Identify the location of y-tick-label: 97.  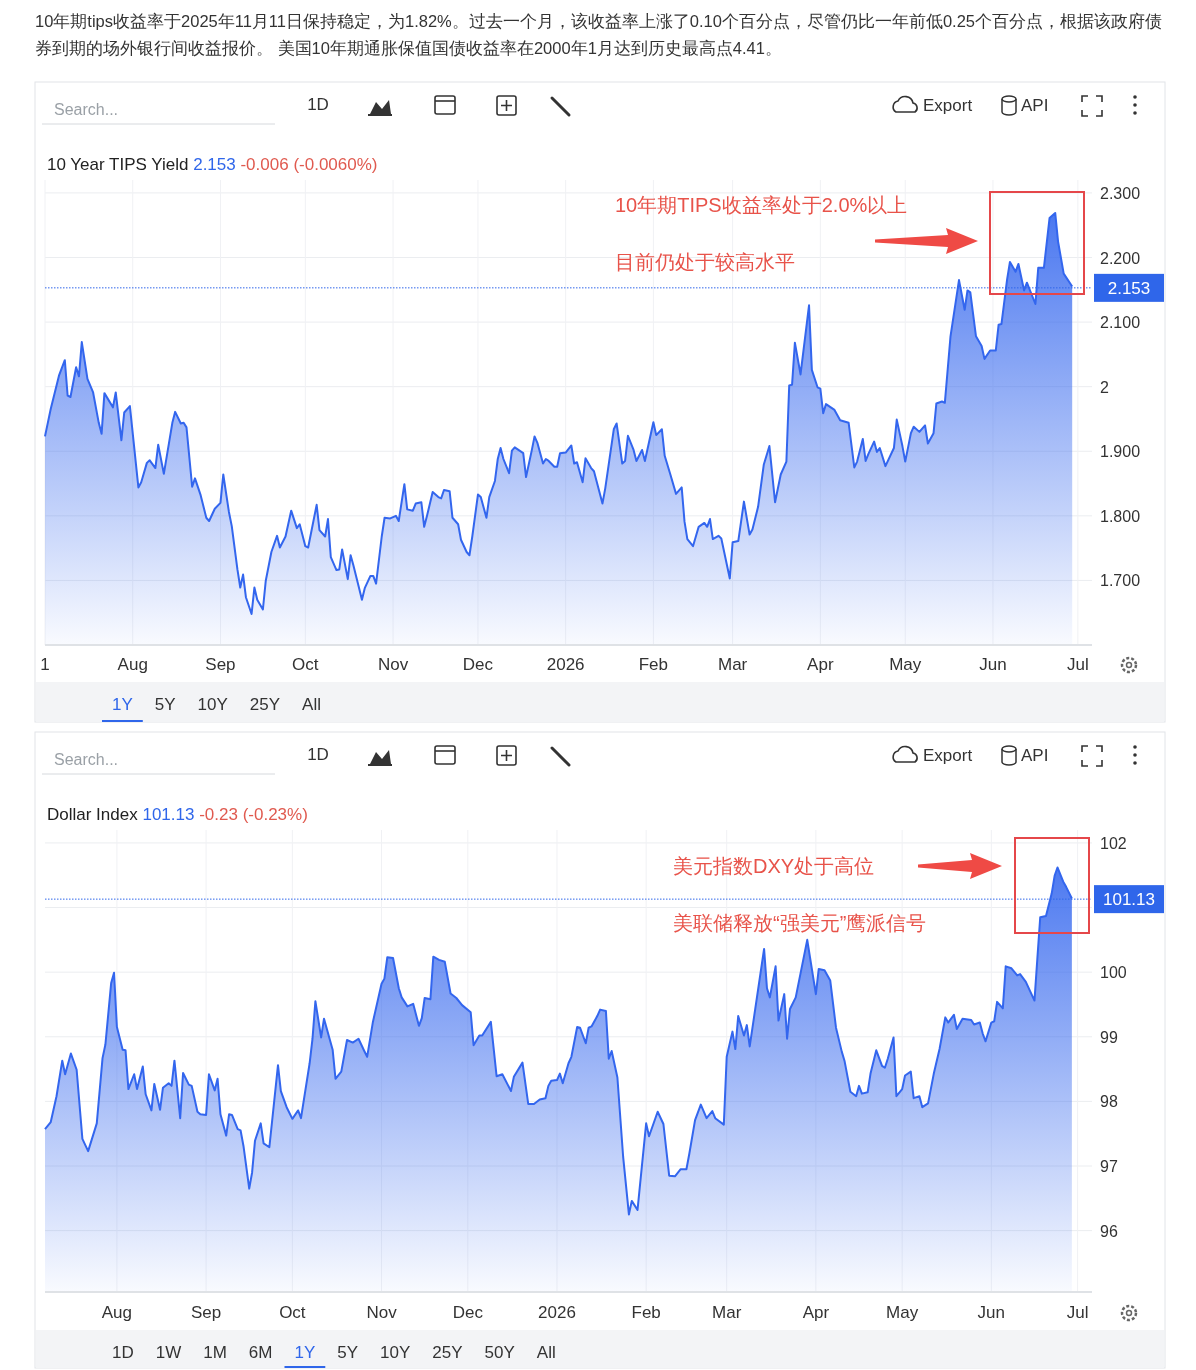
(1109, 1166).